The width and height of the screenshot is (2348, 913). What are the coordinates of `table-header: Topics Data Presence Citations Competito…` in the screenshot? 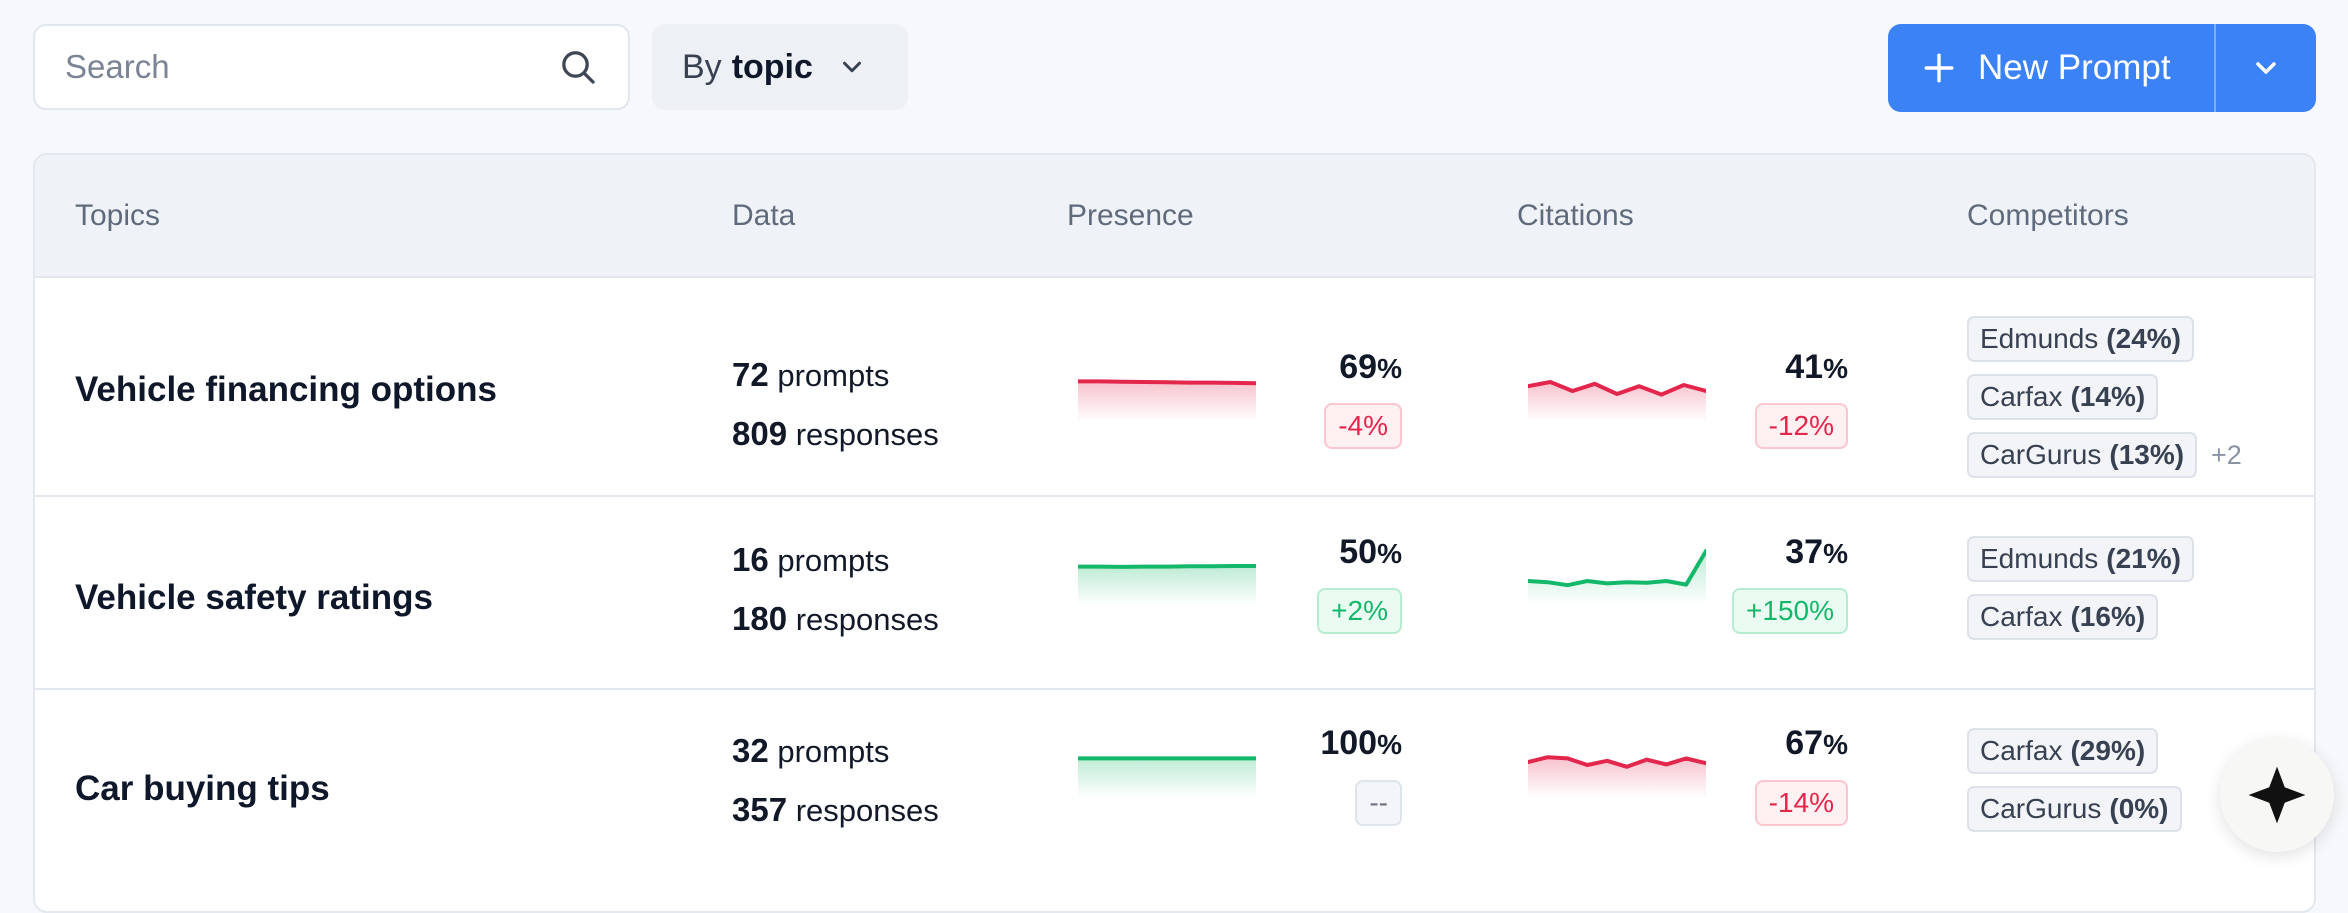 It's located at (1174, 216).